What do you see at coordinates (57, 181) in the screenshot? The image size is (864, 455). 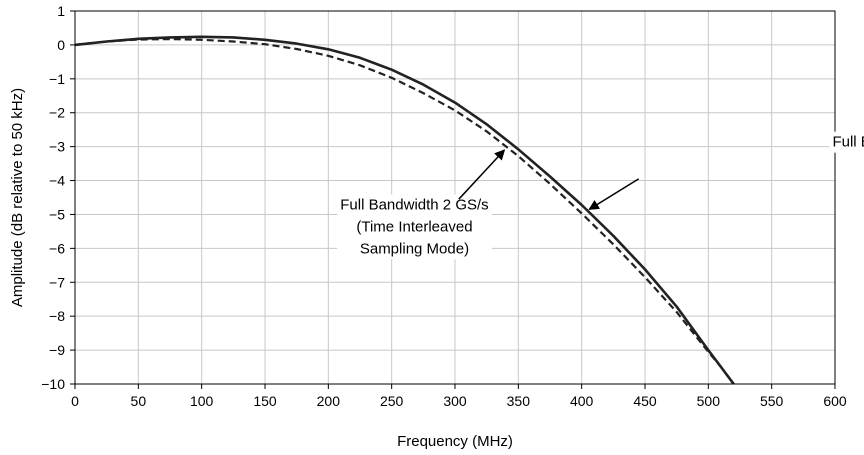 I see `y-tick-label: −4` at bounding box center [57, 181].